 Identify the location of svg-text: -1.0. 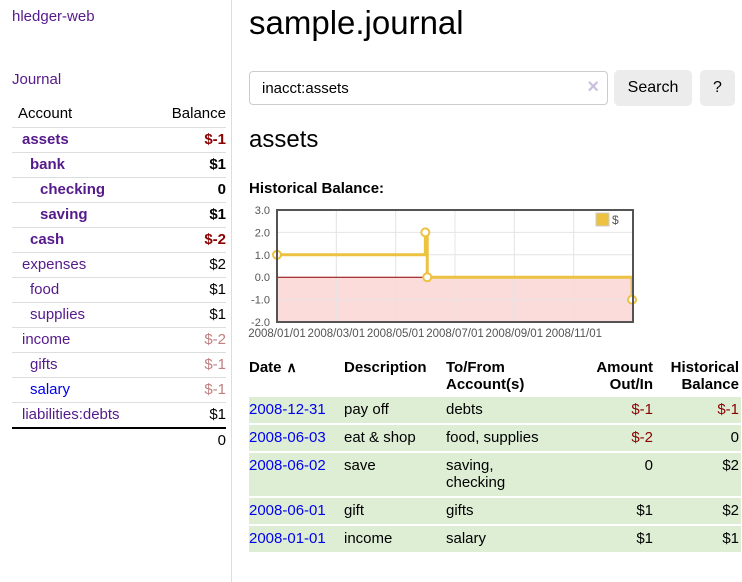
(260, 301).